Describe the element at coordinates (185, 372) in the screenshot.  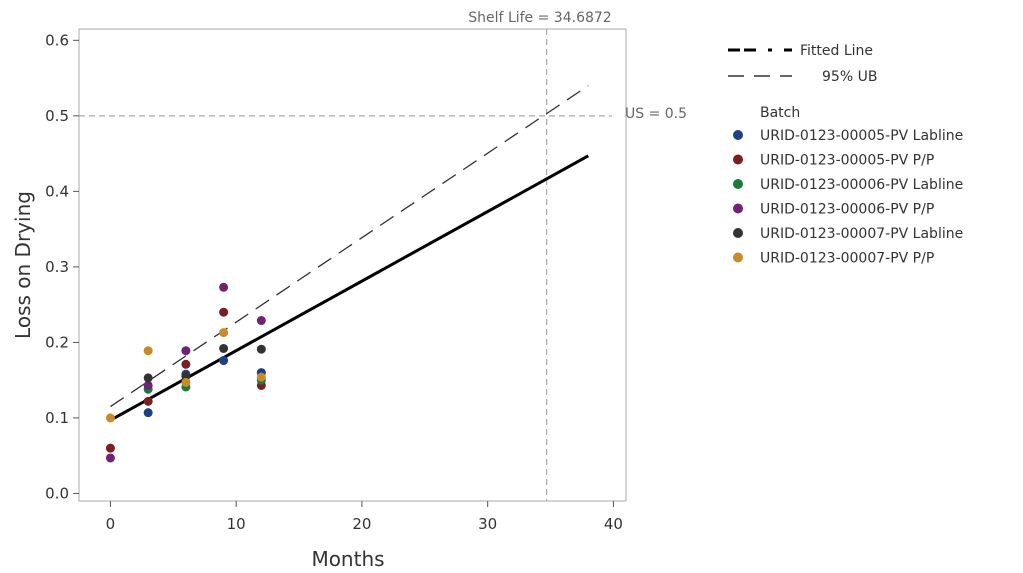
I see `data-points` at that location.